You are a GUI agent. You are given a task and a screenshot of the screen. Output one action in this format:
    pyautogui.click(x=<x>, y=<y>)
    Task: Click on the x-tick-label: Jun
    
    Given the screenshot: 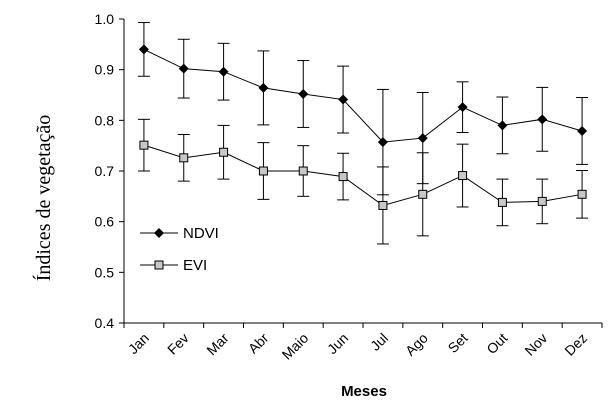 What is the action you would take?
    pyautogui.click(x=337, y=343)
    